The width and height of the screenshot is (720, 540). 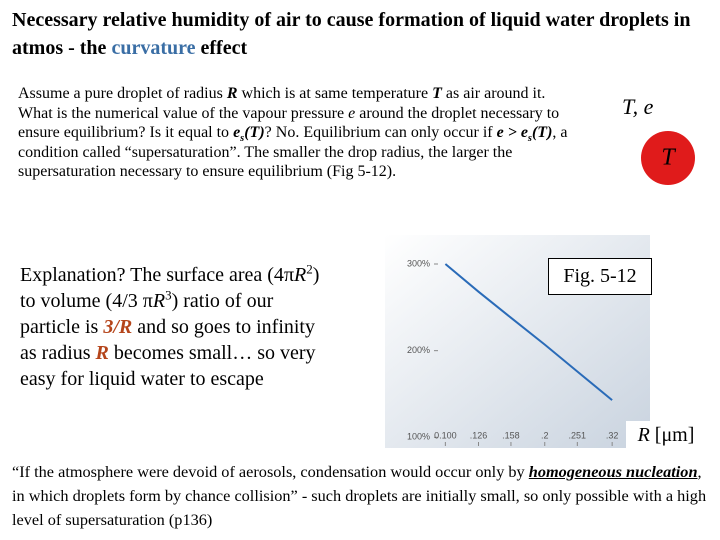 What do you see at coordinates (445, 435) in the screenshot?
I see `x-tick-label: 0.100` at bounding box center [445, 435].